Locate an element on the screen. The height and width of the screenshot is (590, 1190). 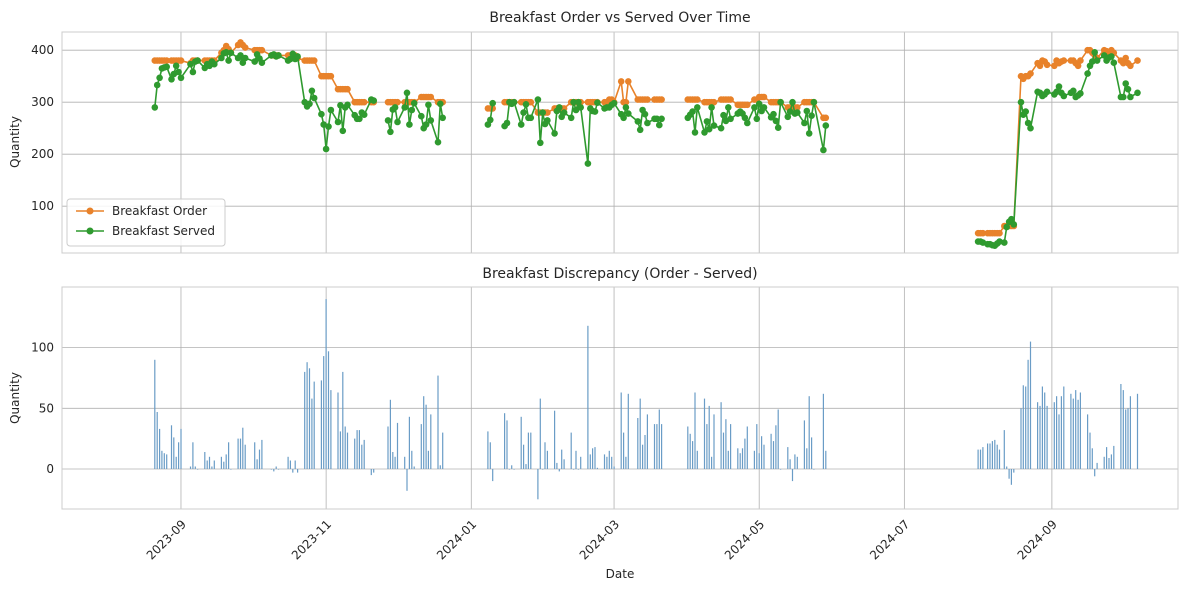
bottom-chart-y-ticks: 0 50 100 is located at coordinates (42, 408).